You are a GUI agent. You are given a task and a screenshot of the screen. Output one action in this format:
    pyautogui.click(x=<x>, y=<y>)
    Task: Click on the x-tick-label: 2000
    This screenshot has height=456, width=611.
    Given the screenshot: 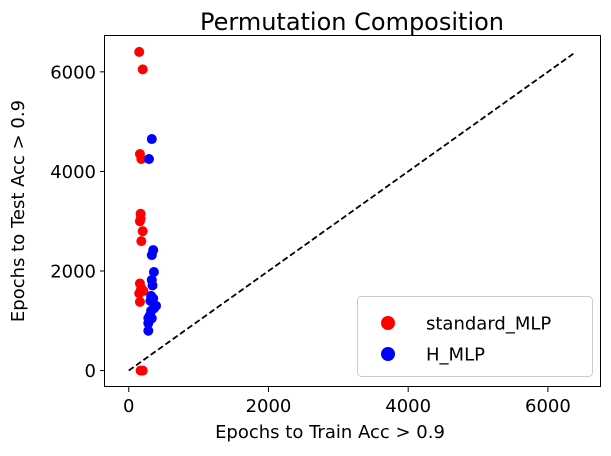 What is the action you would take?
    pyautogui.click(x=269, y=406)
    